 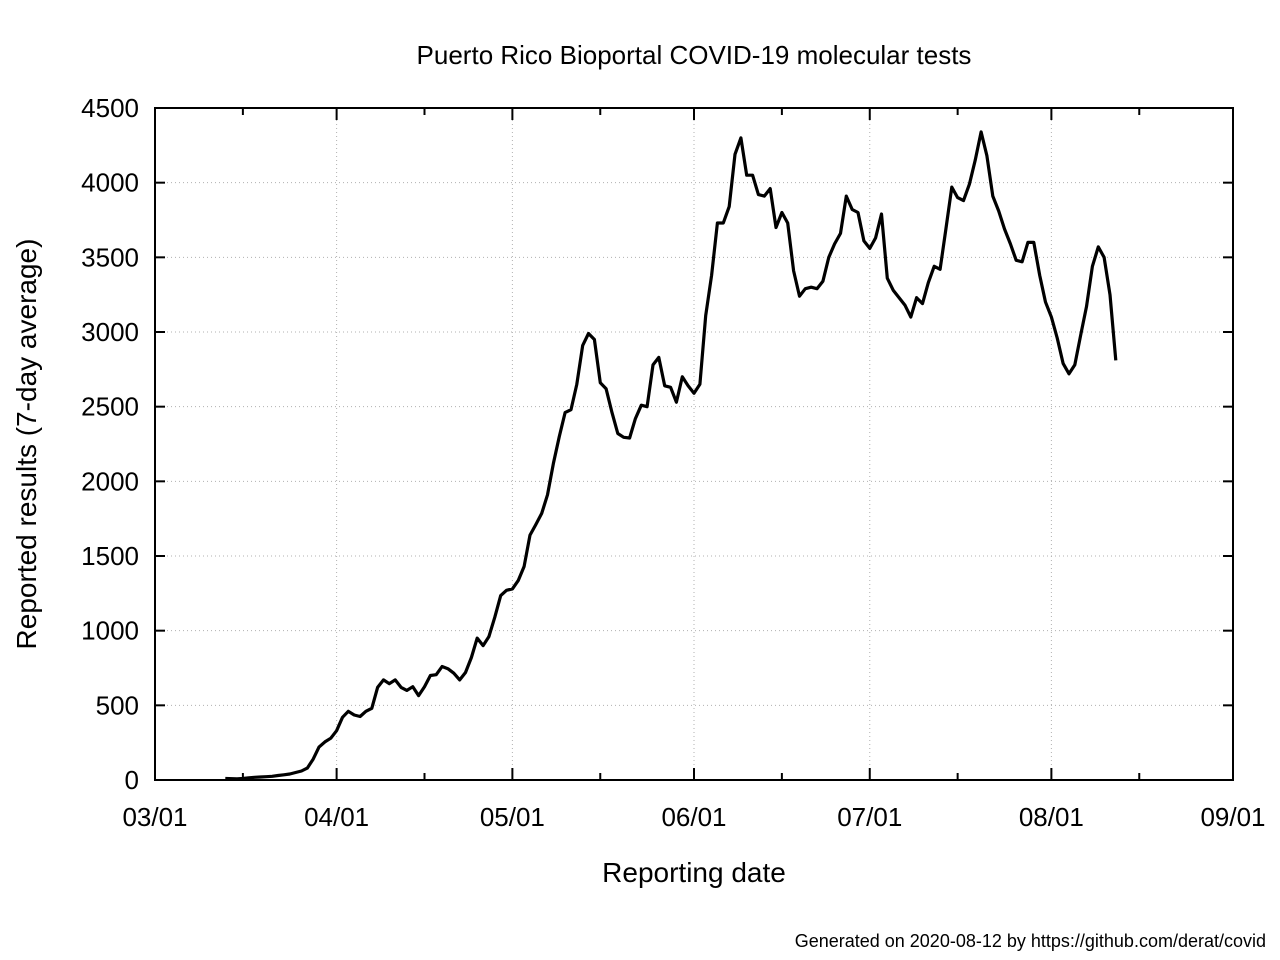 I want to click on y-tick-label: 1000, so click(x=110, y=631).